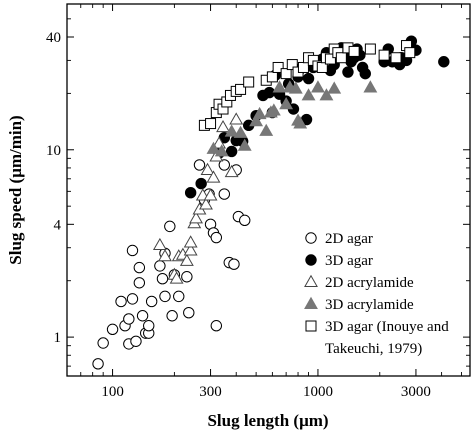 The image size is (474, 433). What do you see at coordinates (369, 305) in the screenshot?
I see `legend-label: 3D acrylamide` at bounding box center [369, 305].